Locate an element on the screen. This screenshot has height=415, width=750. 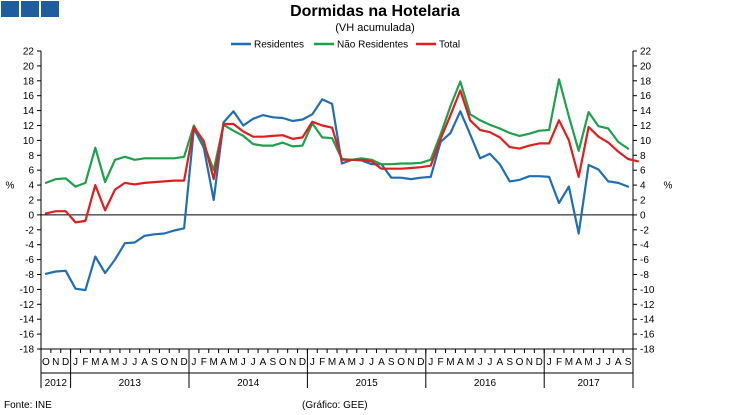
y-tick-label-left: -10 is located at coordinates (27, 290).